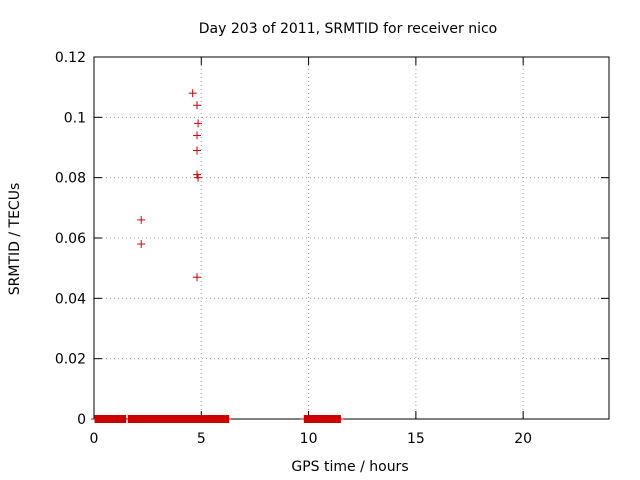 Image resolution: width=640 pixels, height=480 pixels. I want to click on y-tick-label: 0.04, so click(70, 299).